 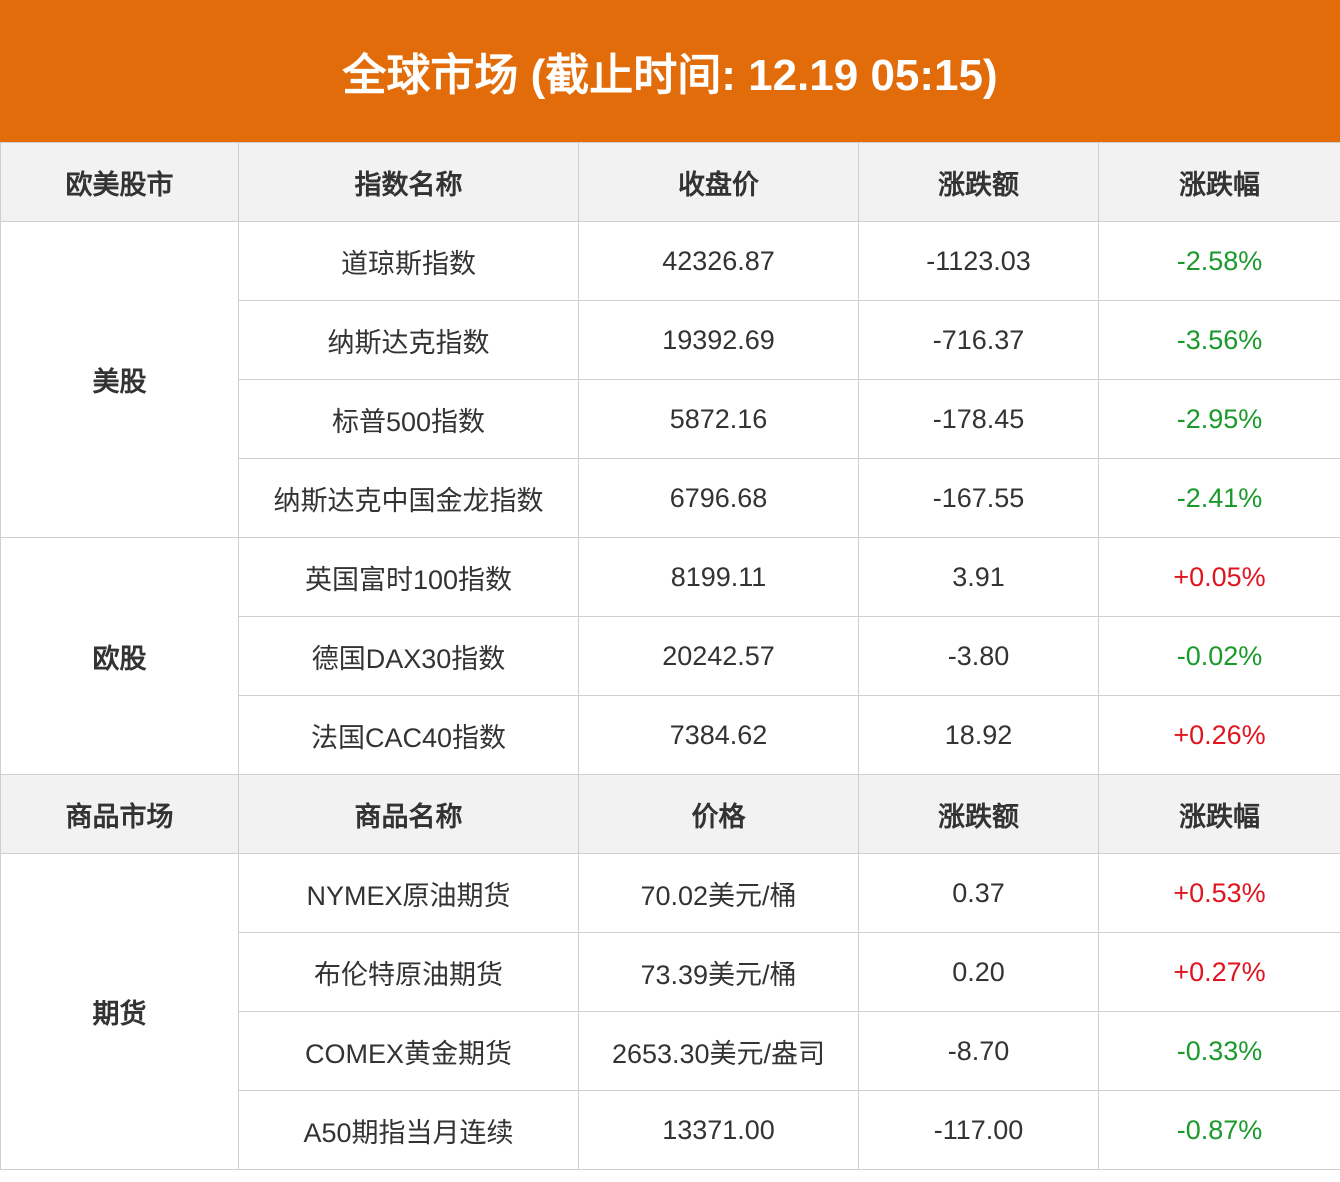 What do you see at coordinates (978, 735) in the screenshot?
I see `change: 18.92` at bounding box center [978, 735].